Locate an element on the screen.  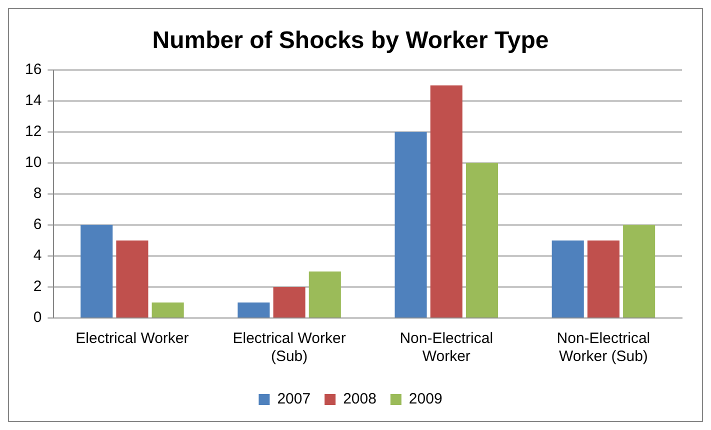
y-tick-label: 16 is located at coordinates (33, 69).